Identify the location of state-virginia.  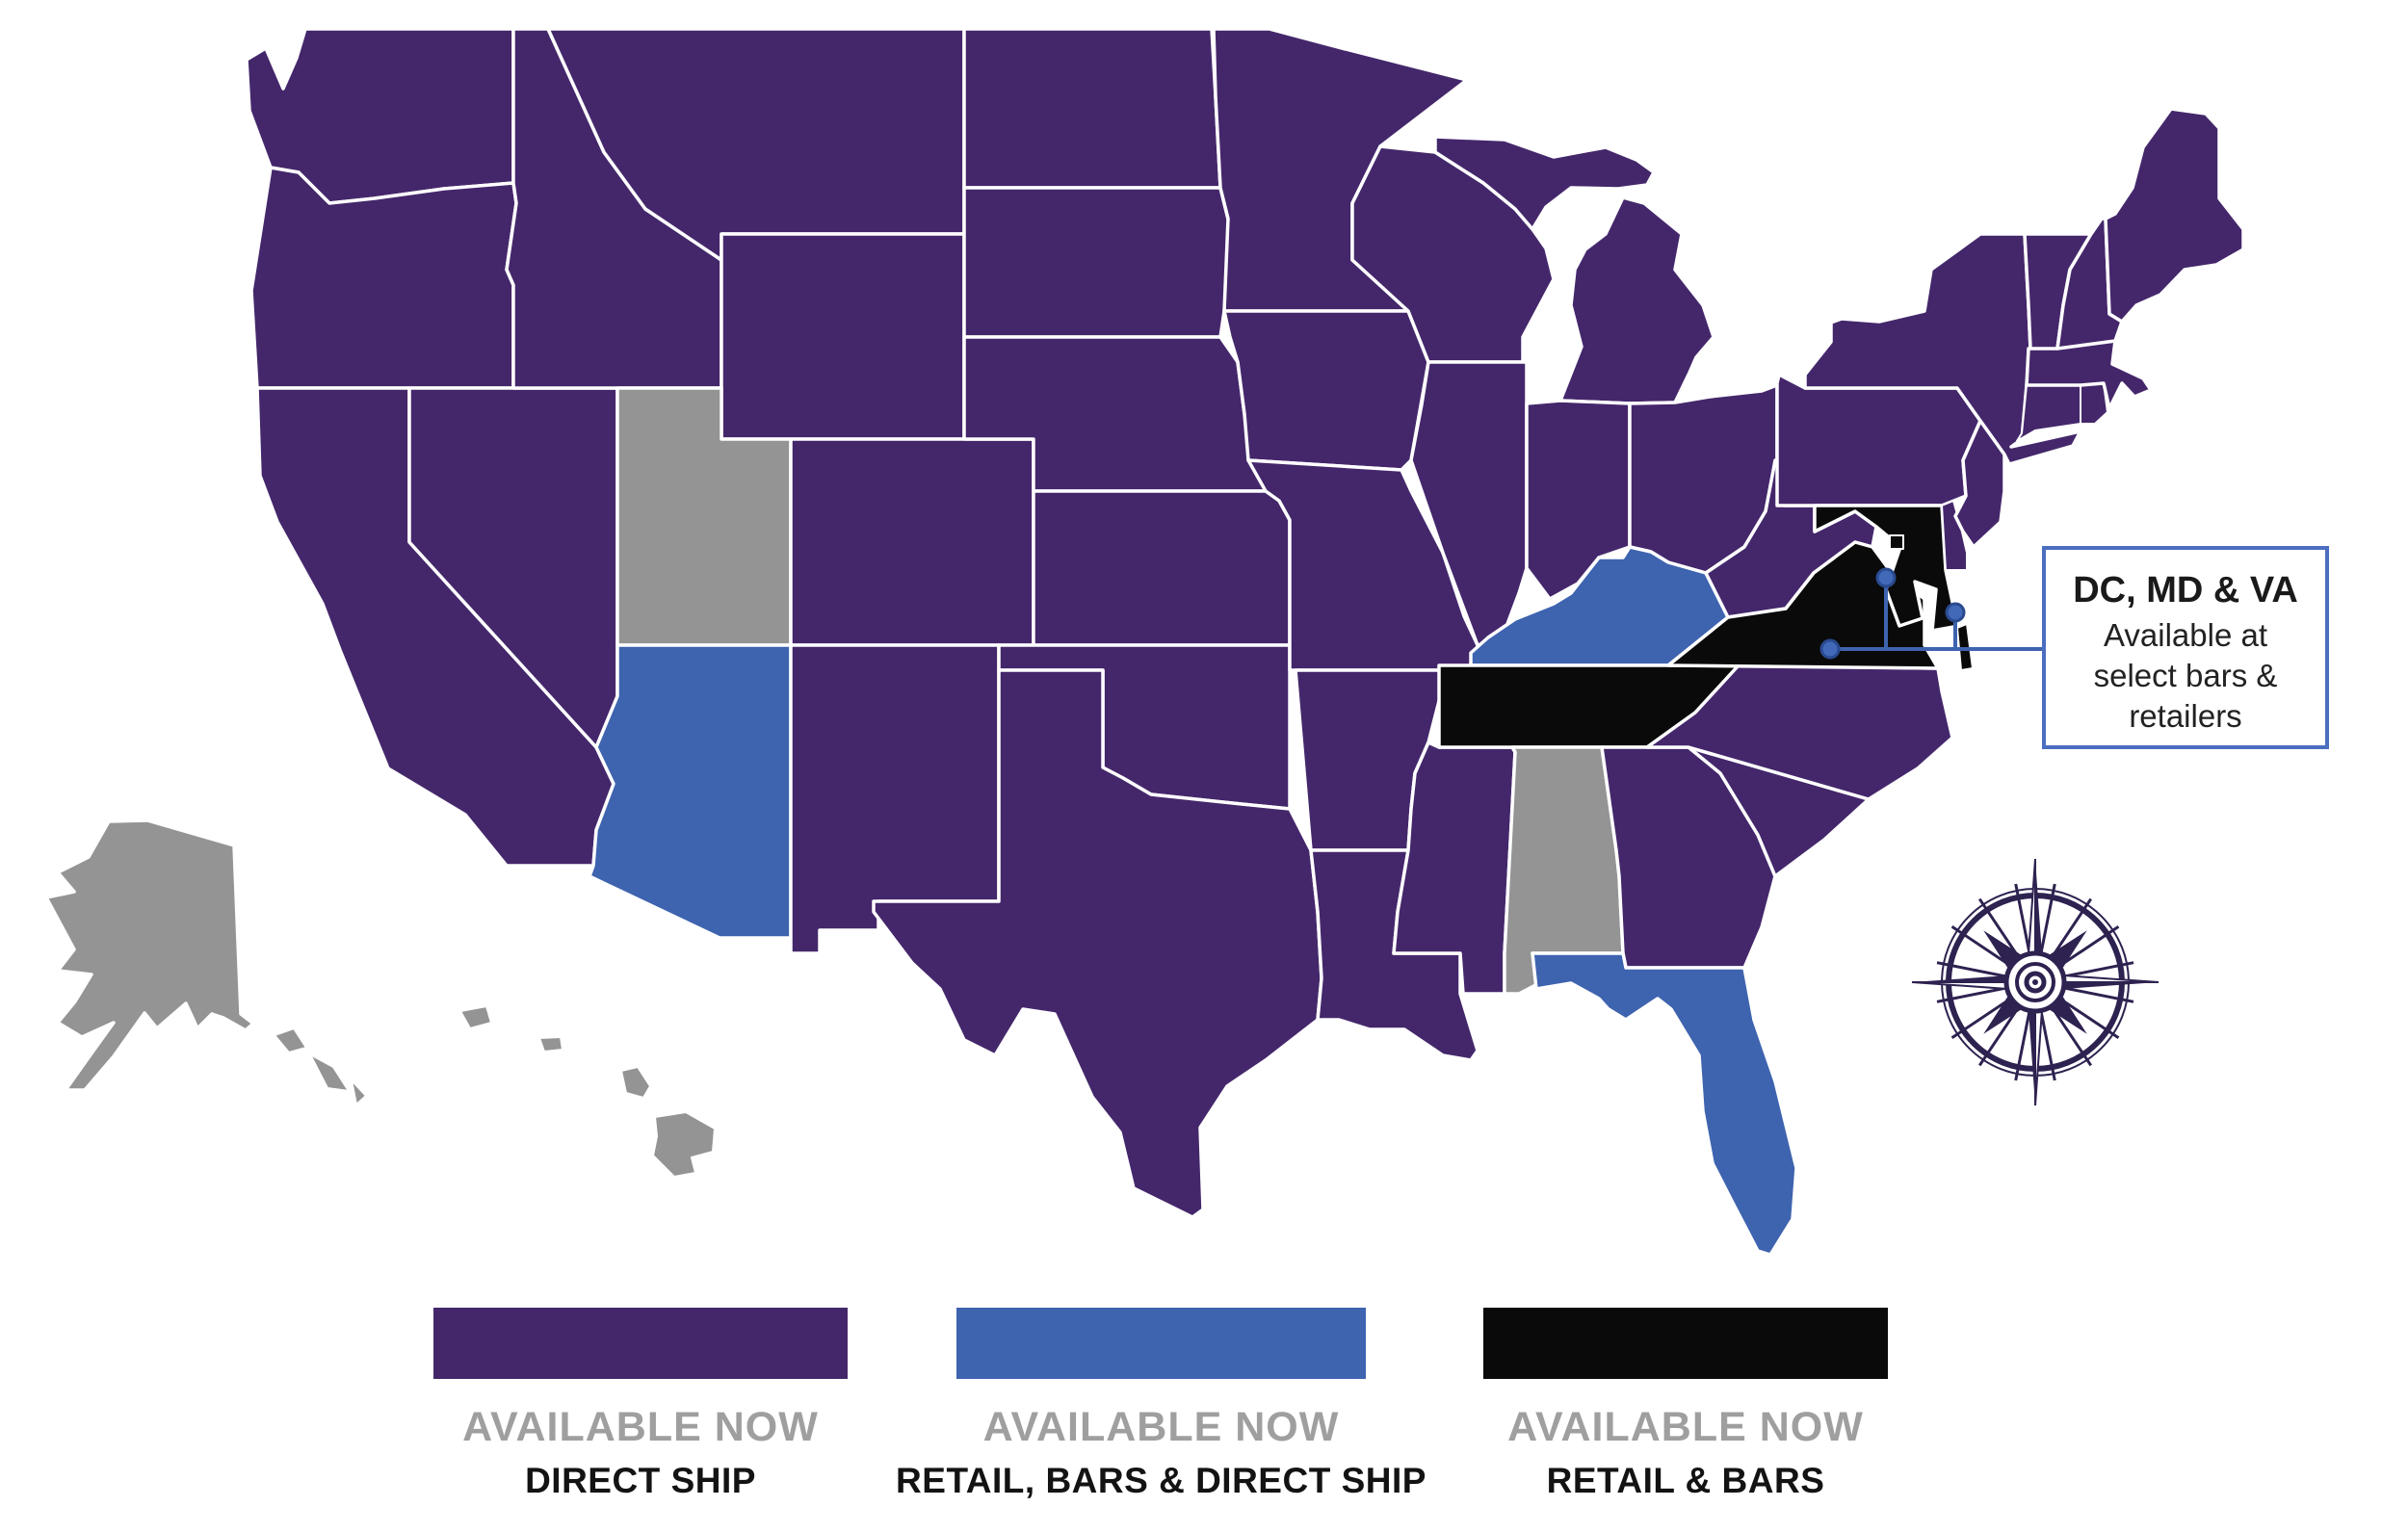
(1803, 605).